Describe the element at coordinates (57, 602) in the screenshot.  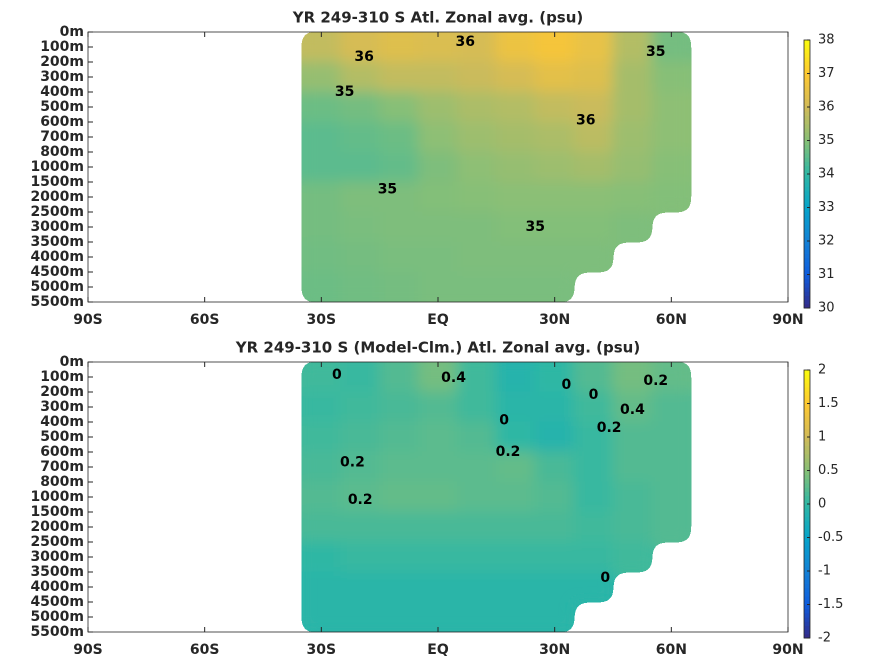
I see `y-tick-label: 4500m` at that location.